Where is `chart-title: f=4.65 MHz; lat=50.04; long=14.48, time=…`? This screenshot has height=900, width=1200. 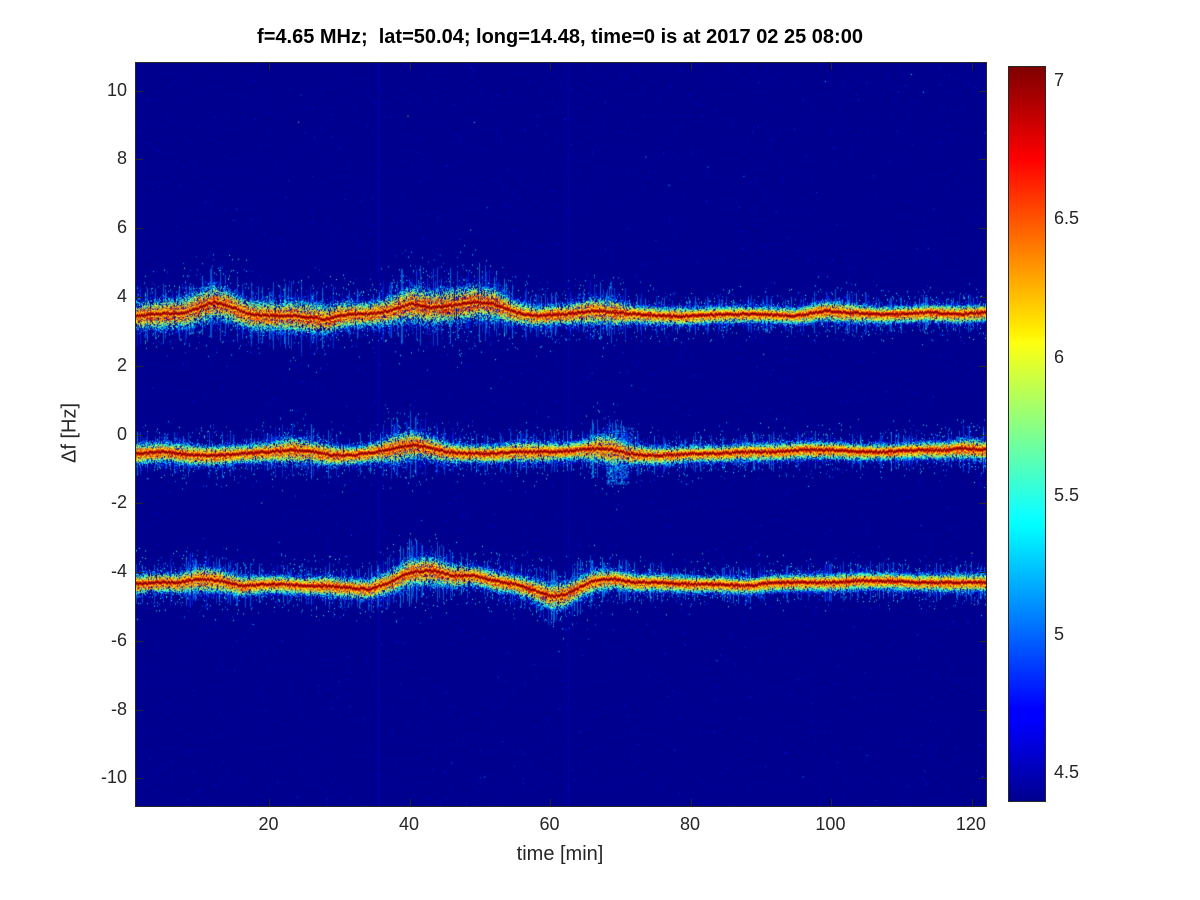
chart-title: f=4.65 MHz; lat=50.04; long=14.48, time=… is located at coordinates (560, 37).